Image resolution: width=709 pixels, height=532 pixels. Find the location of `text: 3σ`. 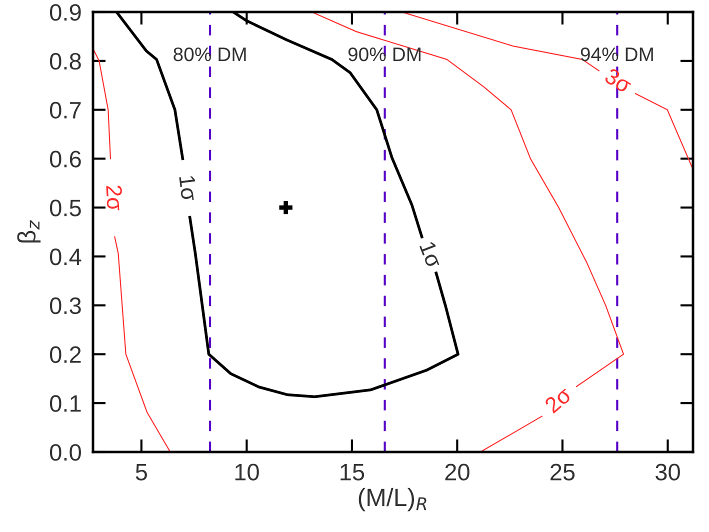

text: 3σ is located at coordinates (619, 80).